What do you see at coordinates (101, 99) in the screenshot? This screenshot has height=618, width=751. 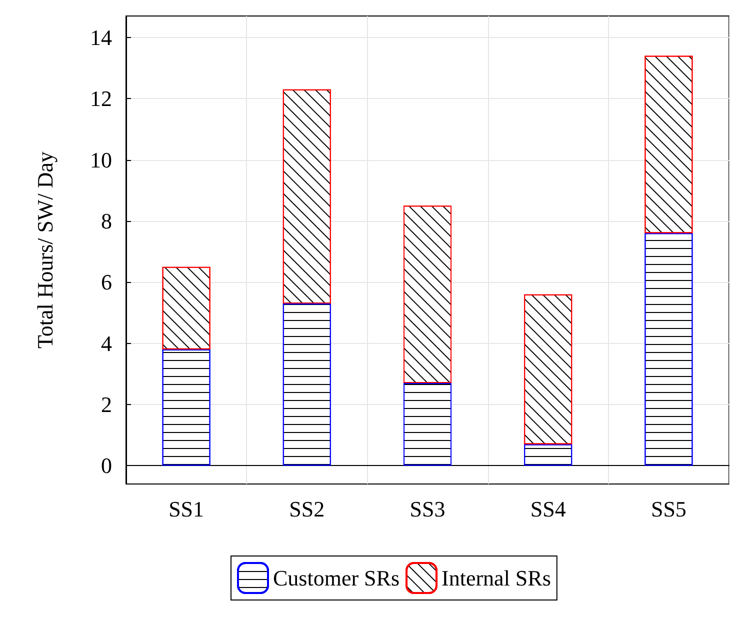 I see `y-tick-label: 12` at bounding box center [101, 99].